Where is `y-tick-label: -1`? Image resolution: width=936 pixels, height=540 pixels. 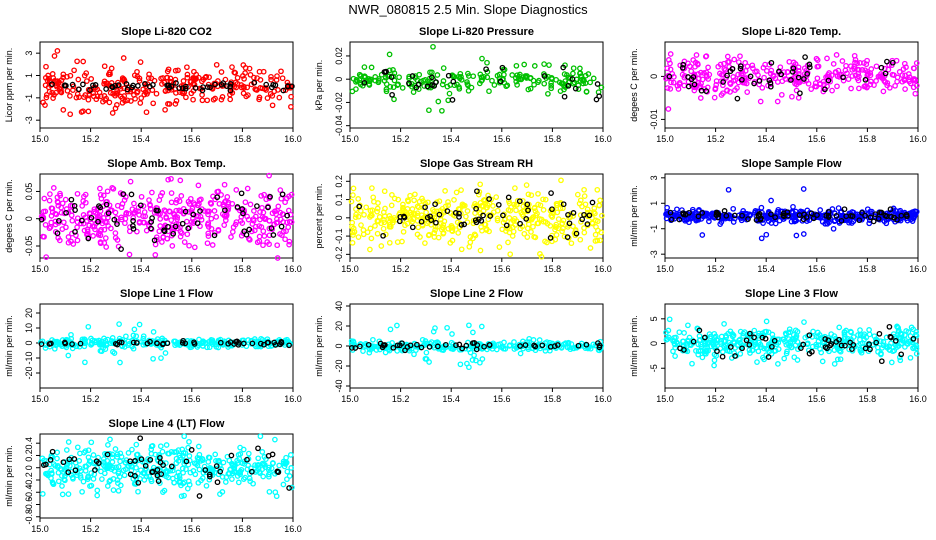 y-tick-label: -1 is located at coordinates (654, 229).